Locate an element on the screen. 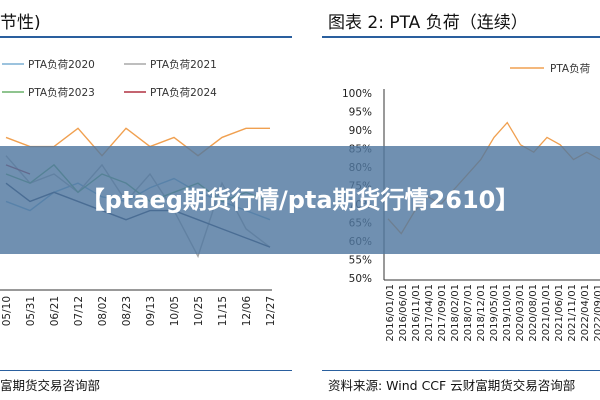  x-tick-label: 08/02 is located at coordinates (103, 311).